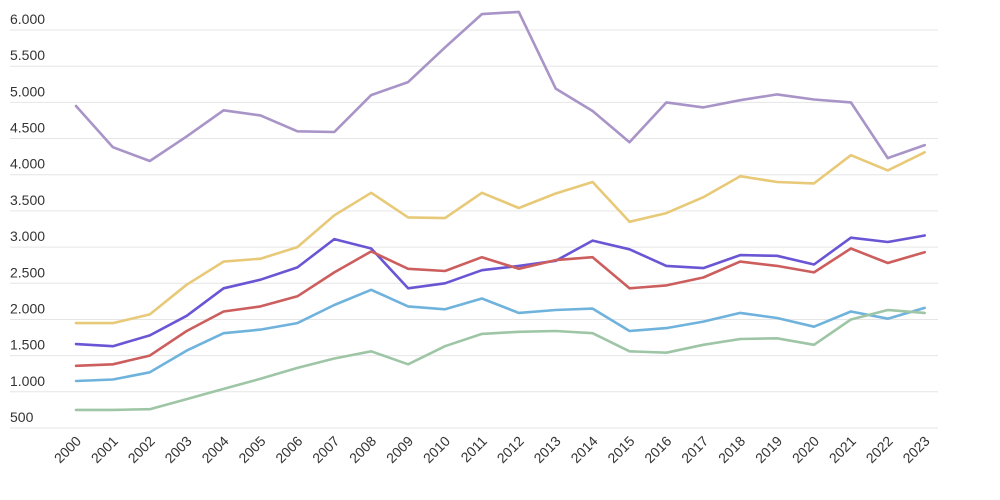 The image size is (1000, 500). Describe the element at coordinates (27, 272) in the screenshot. I see `y-tick-label: 2.500` at that location.